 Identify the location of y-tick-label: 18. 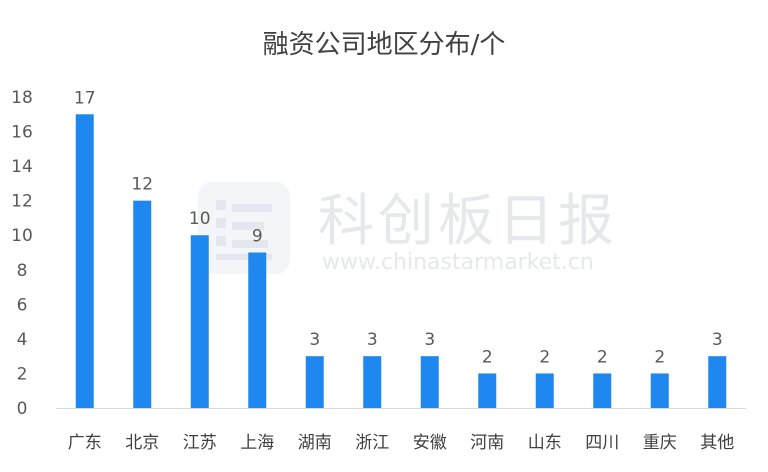
(22, 98).